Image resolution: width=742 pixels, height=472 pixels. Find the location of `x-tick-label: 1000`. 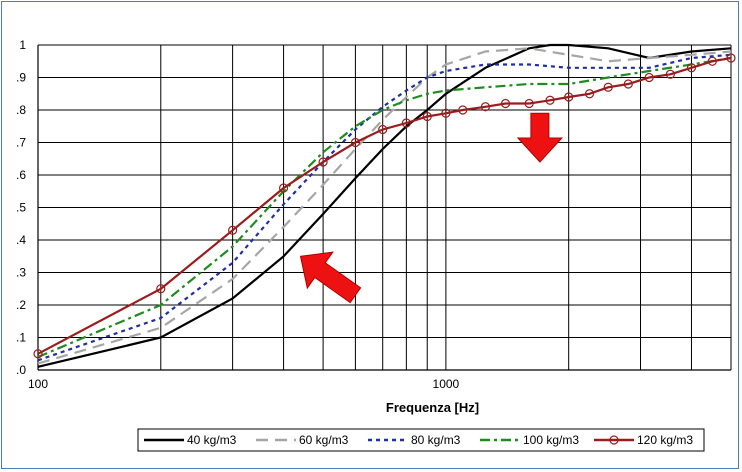

x-tick-label: 1000 is located at coordinates (446, 384).